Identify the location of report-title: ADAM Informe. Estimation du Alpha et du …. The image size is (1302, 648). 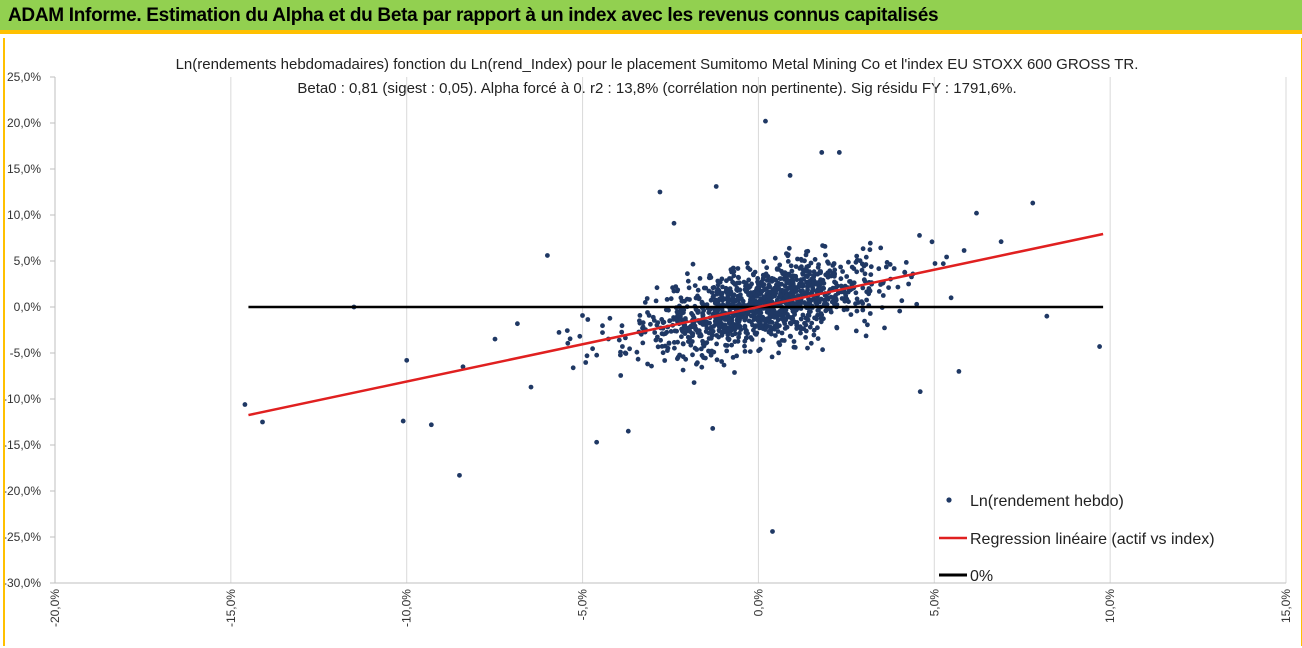
(473, 15).